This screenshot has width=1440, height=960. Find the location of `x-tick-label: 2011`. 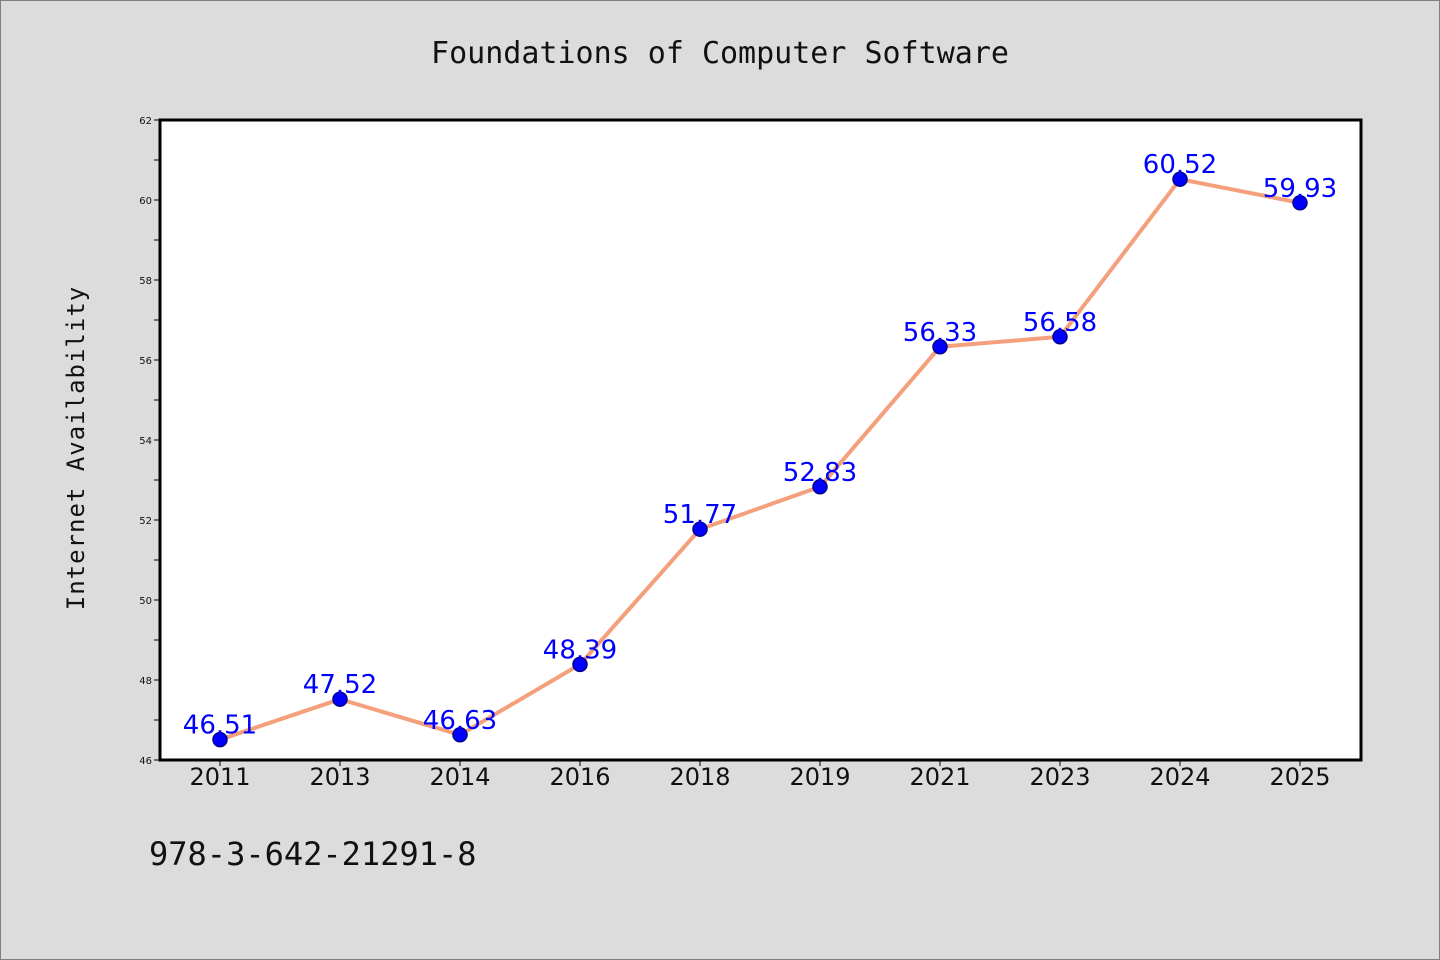

x-tick-label: 2011 is located at coordinates (219, 777).